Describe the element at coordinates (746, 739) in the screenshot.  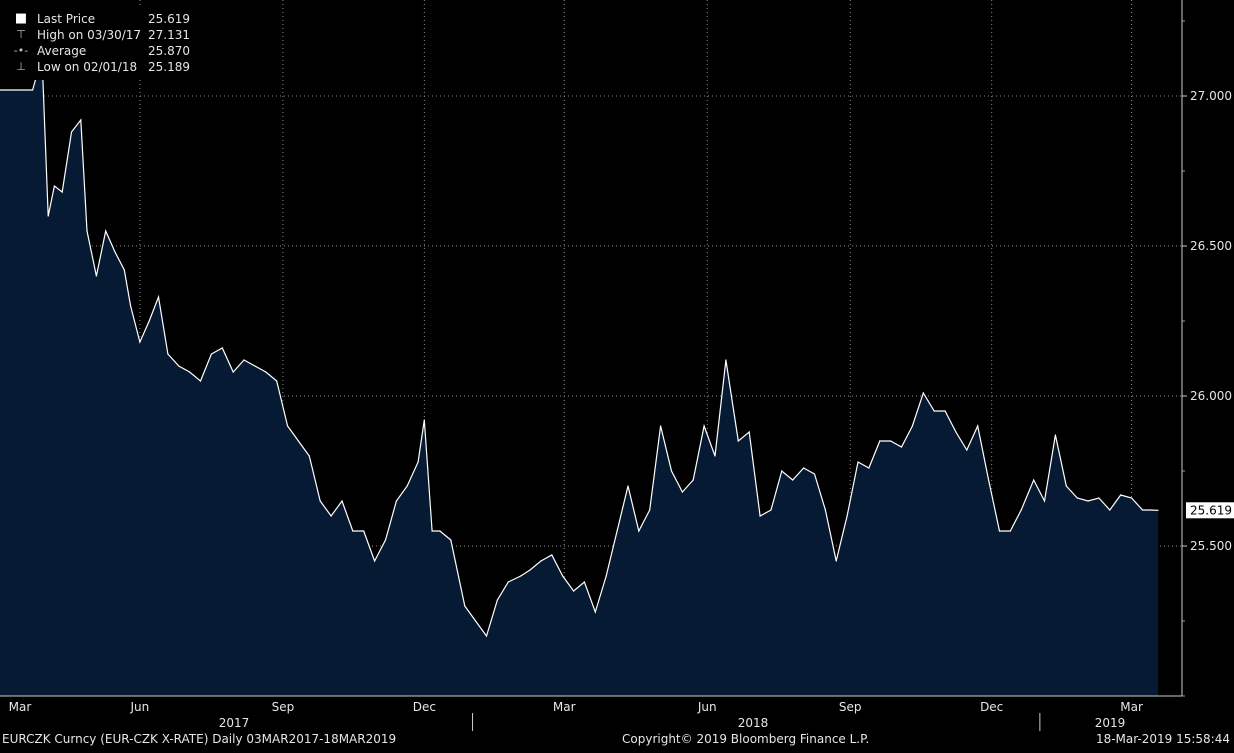
I see `footer-copyright: Copyright© 2019 Bloomberg Finance L.P.` at that location.